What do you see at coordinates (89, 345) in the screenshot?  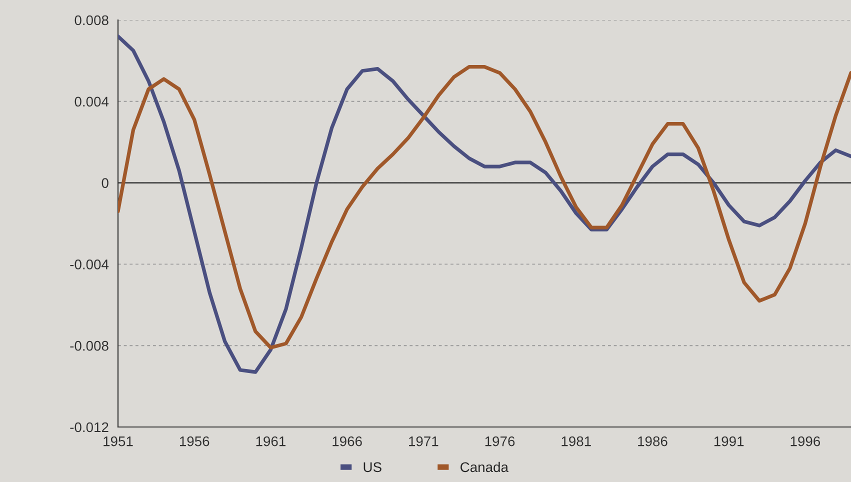 I see `y-tick-label: -0.008` at bounding box center [89, 345].